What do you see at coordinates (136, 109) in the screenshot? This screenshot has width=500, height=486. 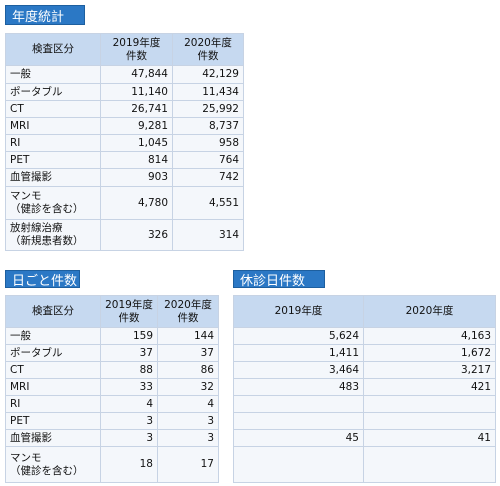 I see `cell: 26,741` at bounding box center [136, 109].